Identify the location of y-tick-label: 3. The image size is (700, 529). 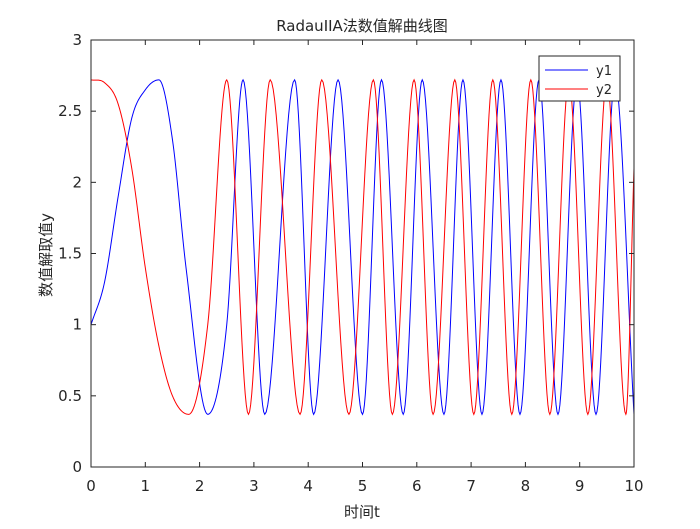
(77, 40).